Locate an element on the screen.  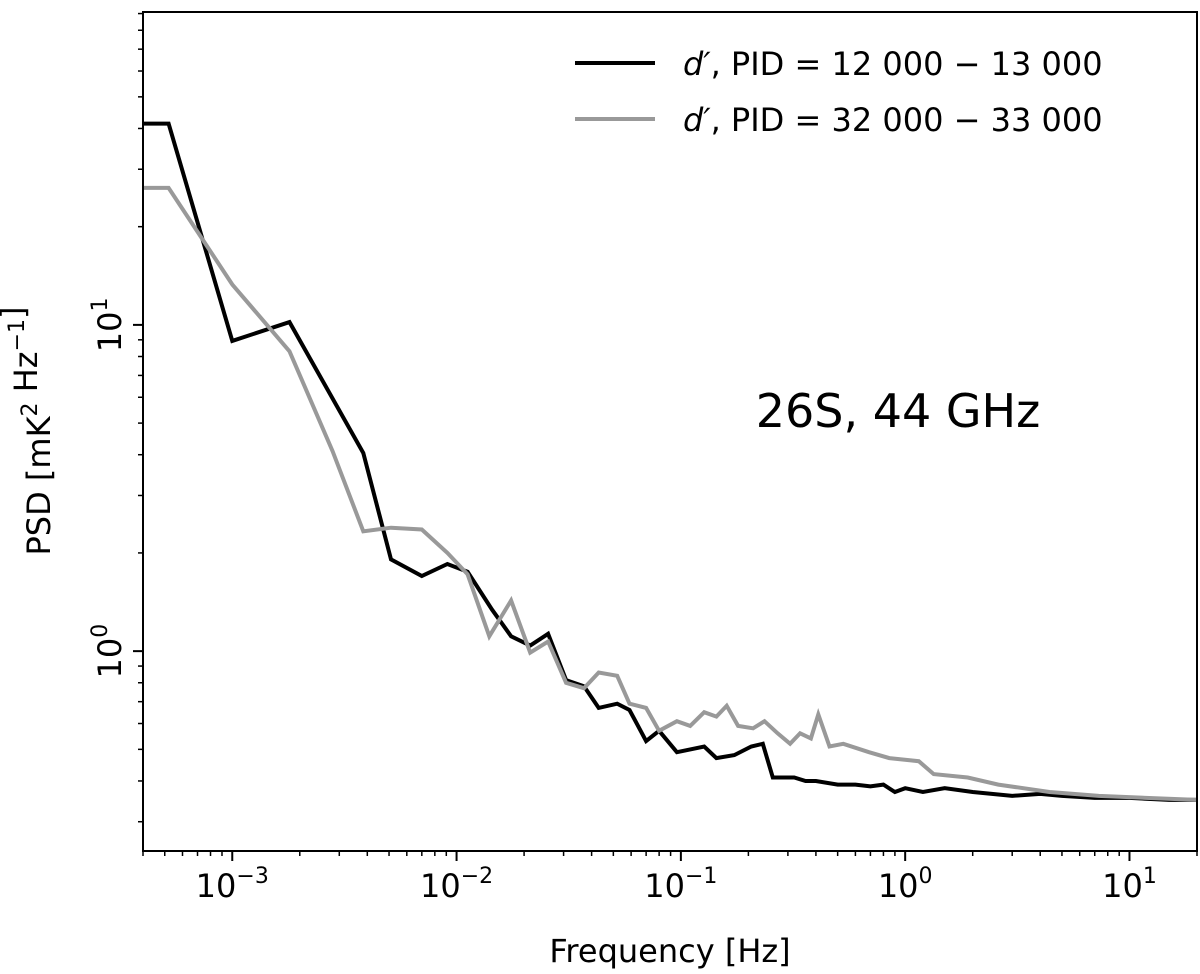
y-tick-label: 100 is located at coordinates (108, 651).